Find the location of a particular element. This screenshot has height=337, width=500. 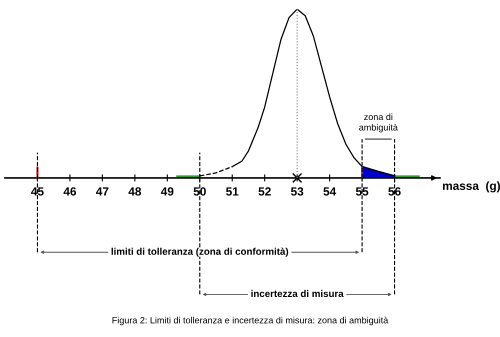

annotation: zona di ambiguità is located at coordinates (378, 122).